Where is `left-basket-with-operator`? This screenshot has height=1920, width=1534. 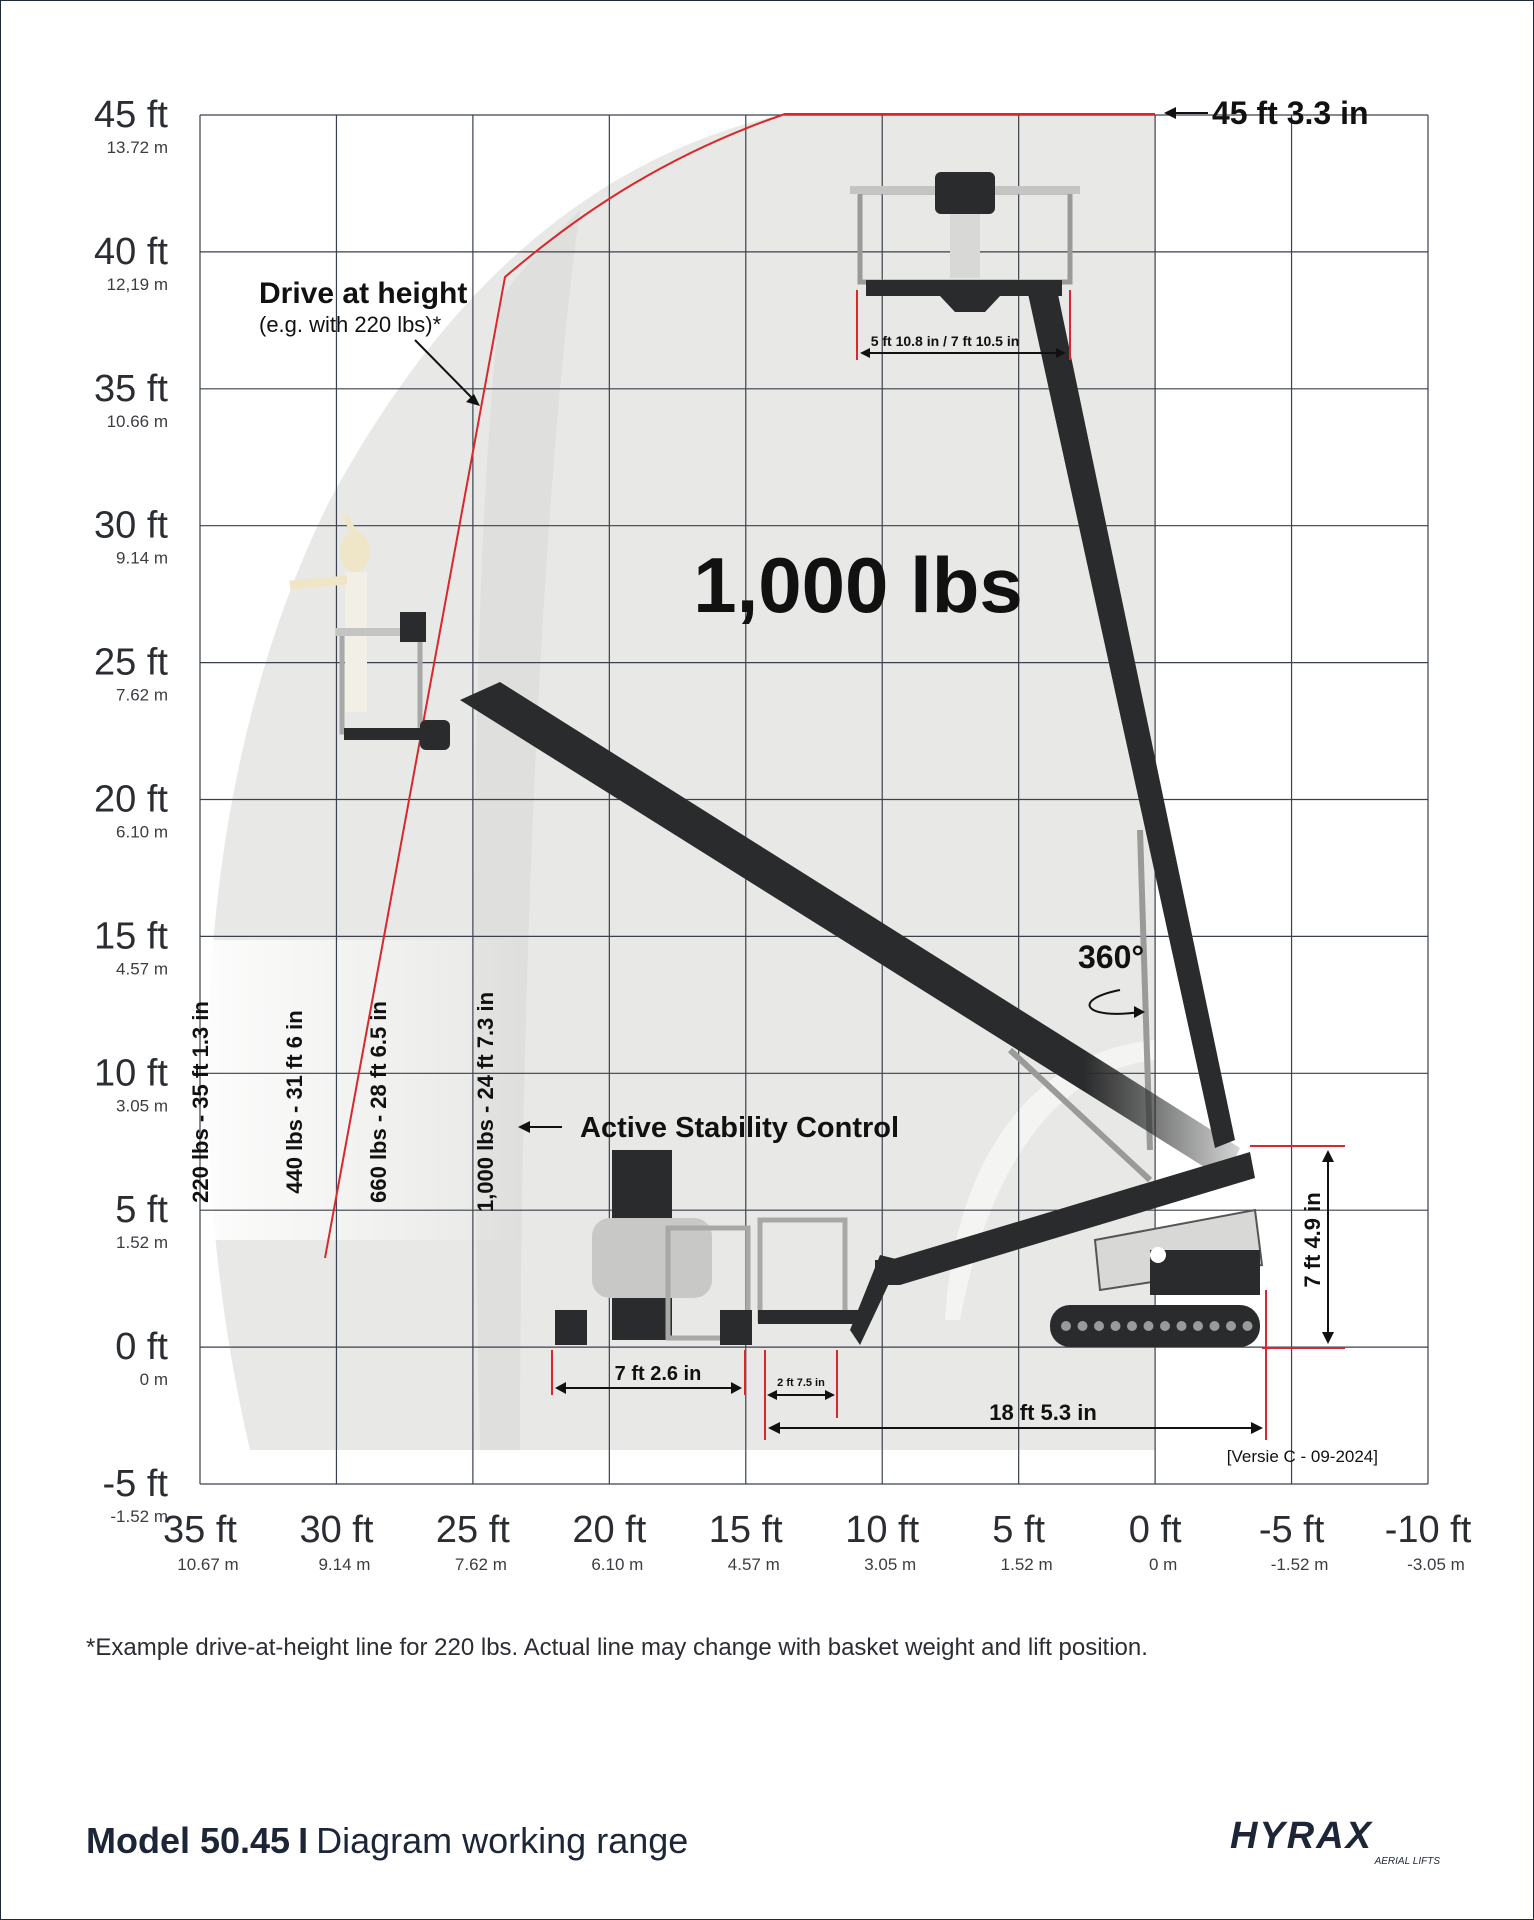 left-basket-with-operator is located at coordinates (369, 631).